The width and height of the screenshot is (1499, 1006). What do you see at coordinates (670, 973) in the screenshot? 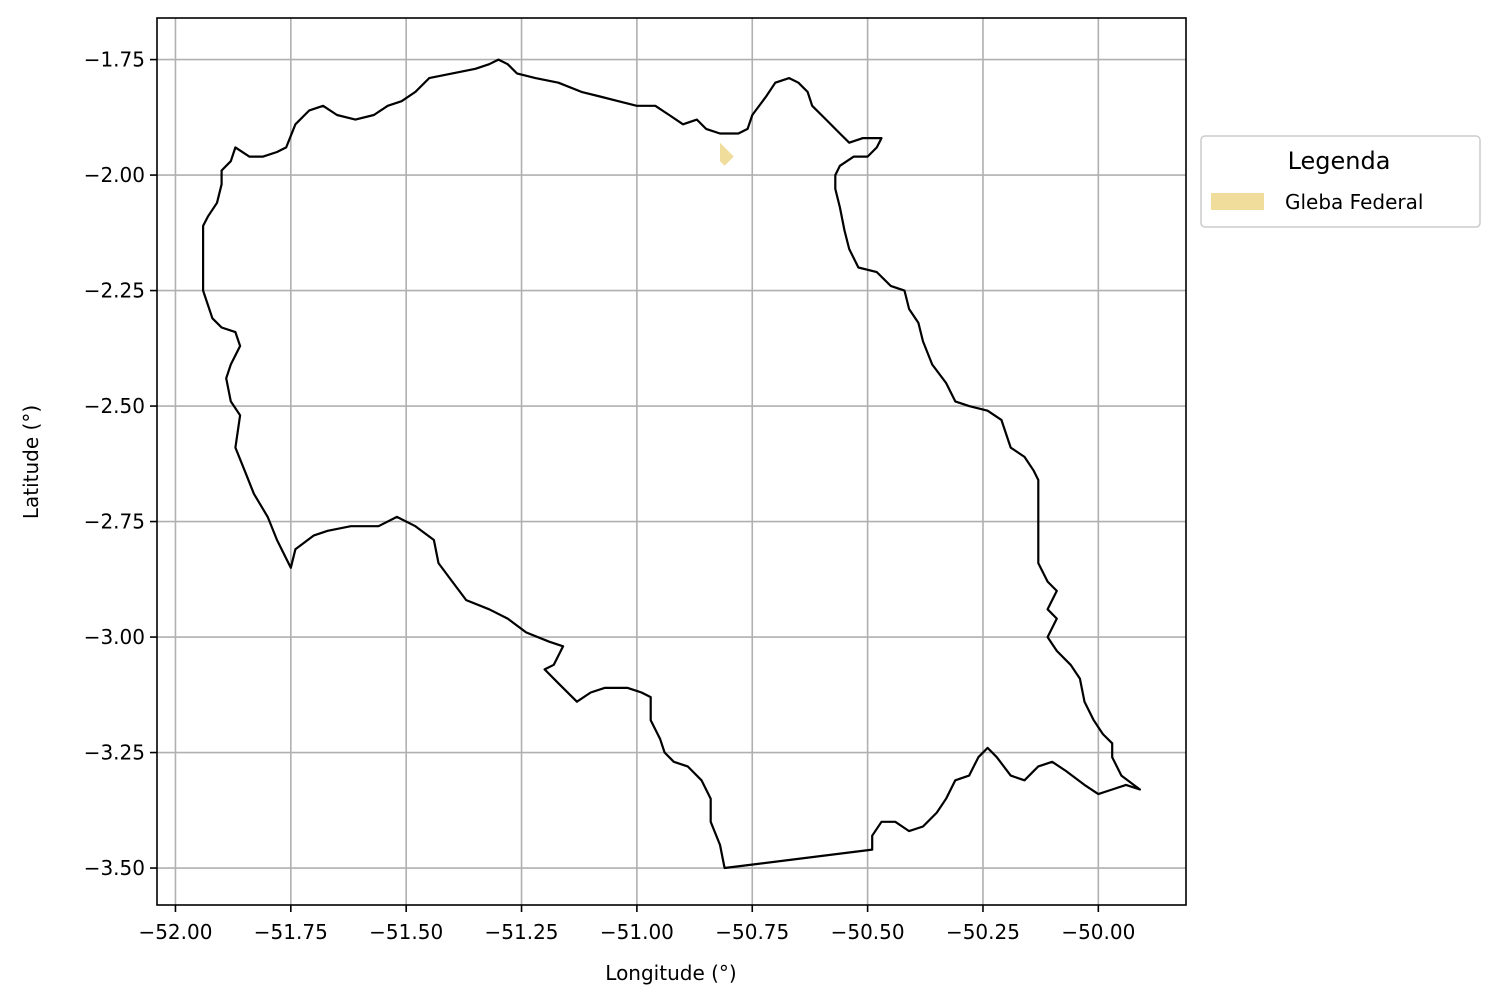
I see `x-axis-label: Longitude (°)` at bounding box center [670, 973].